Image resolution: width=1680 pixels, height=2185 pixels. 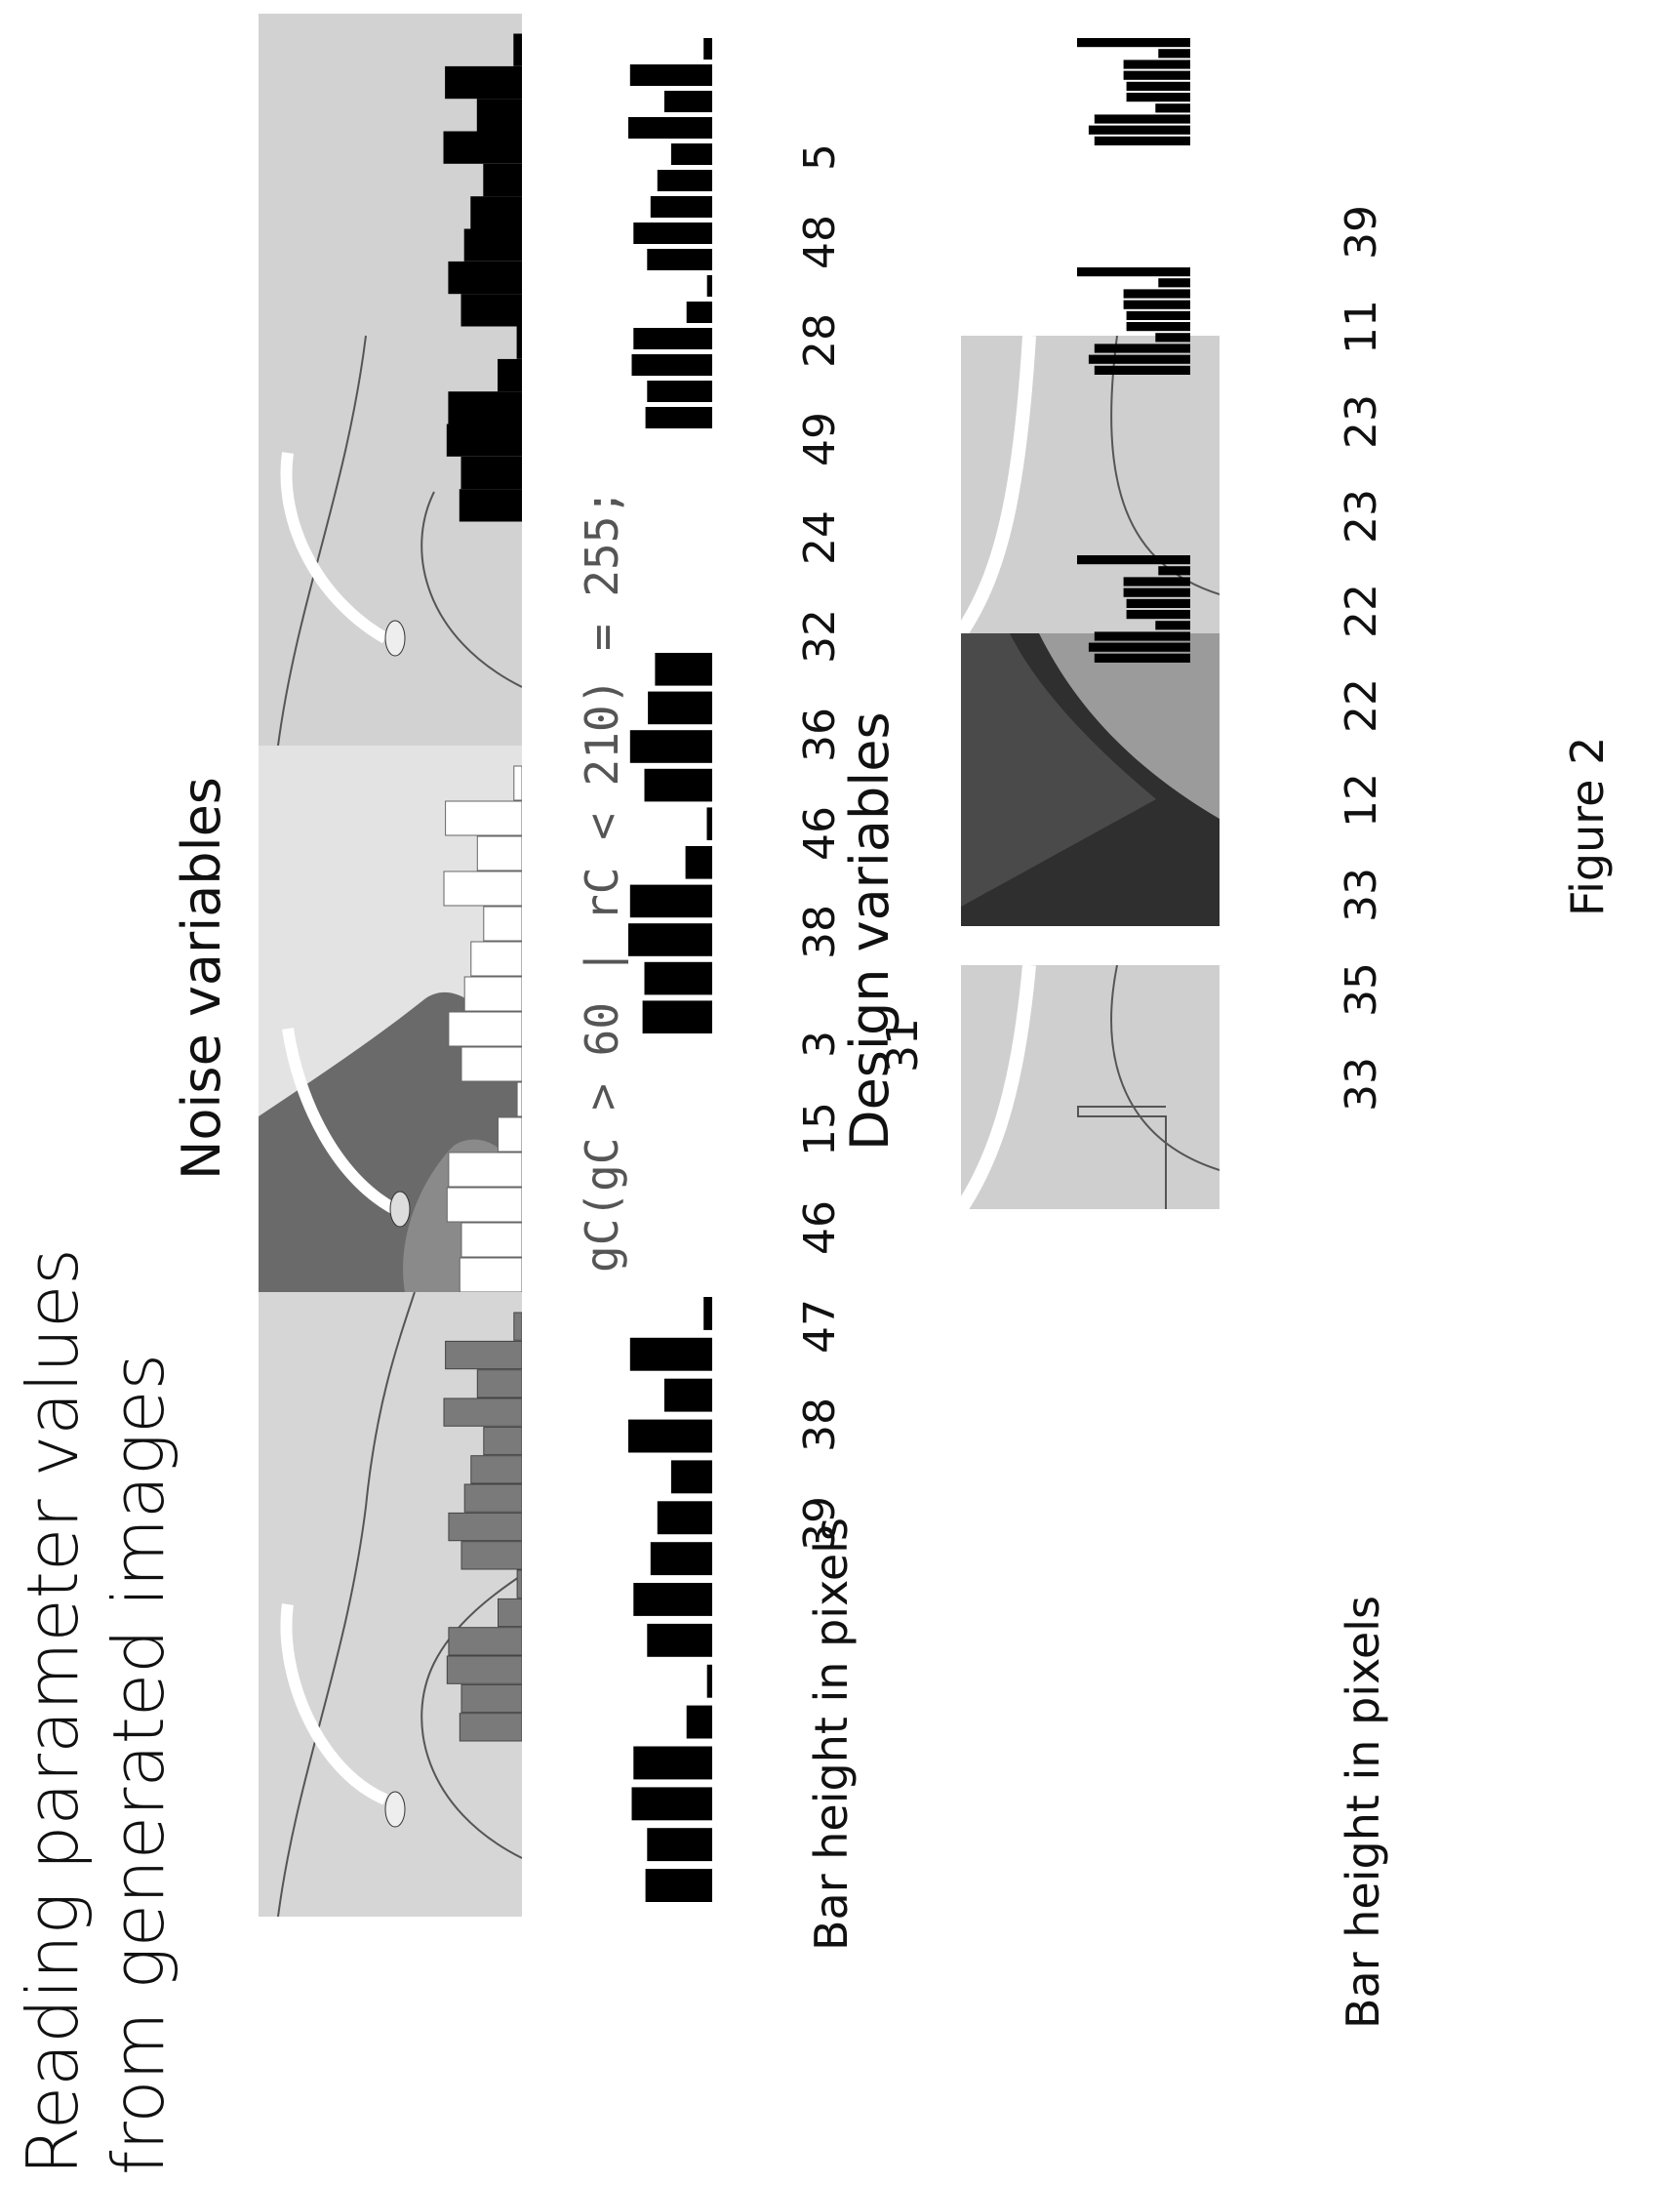 What do you see at coordinates (139, 1764) in the screenshot?
I see `title-line-2: from generated images` at bounding box center [139, 1764].